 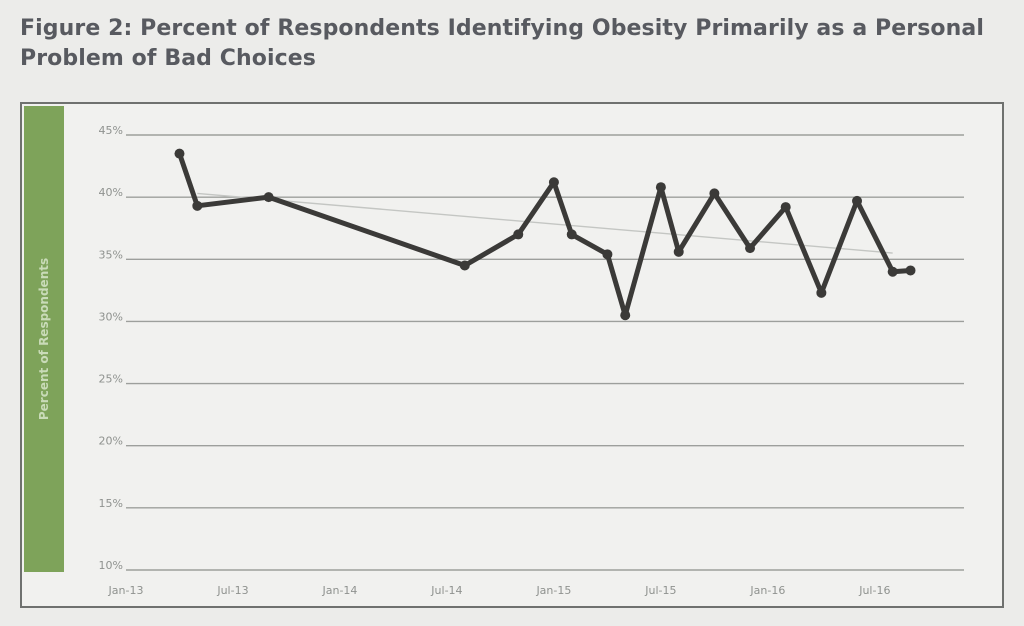 I want to click on y-tick-label: 30%, so click(x=111, y=316).